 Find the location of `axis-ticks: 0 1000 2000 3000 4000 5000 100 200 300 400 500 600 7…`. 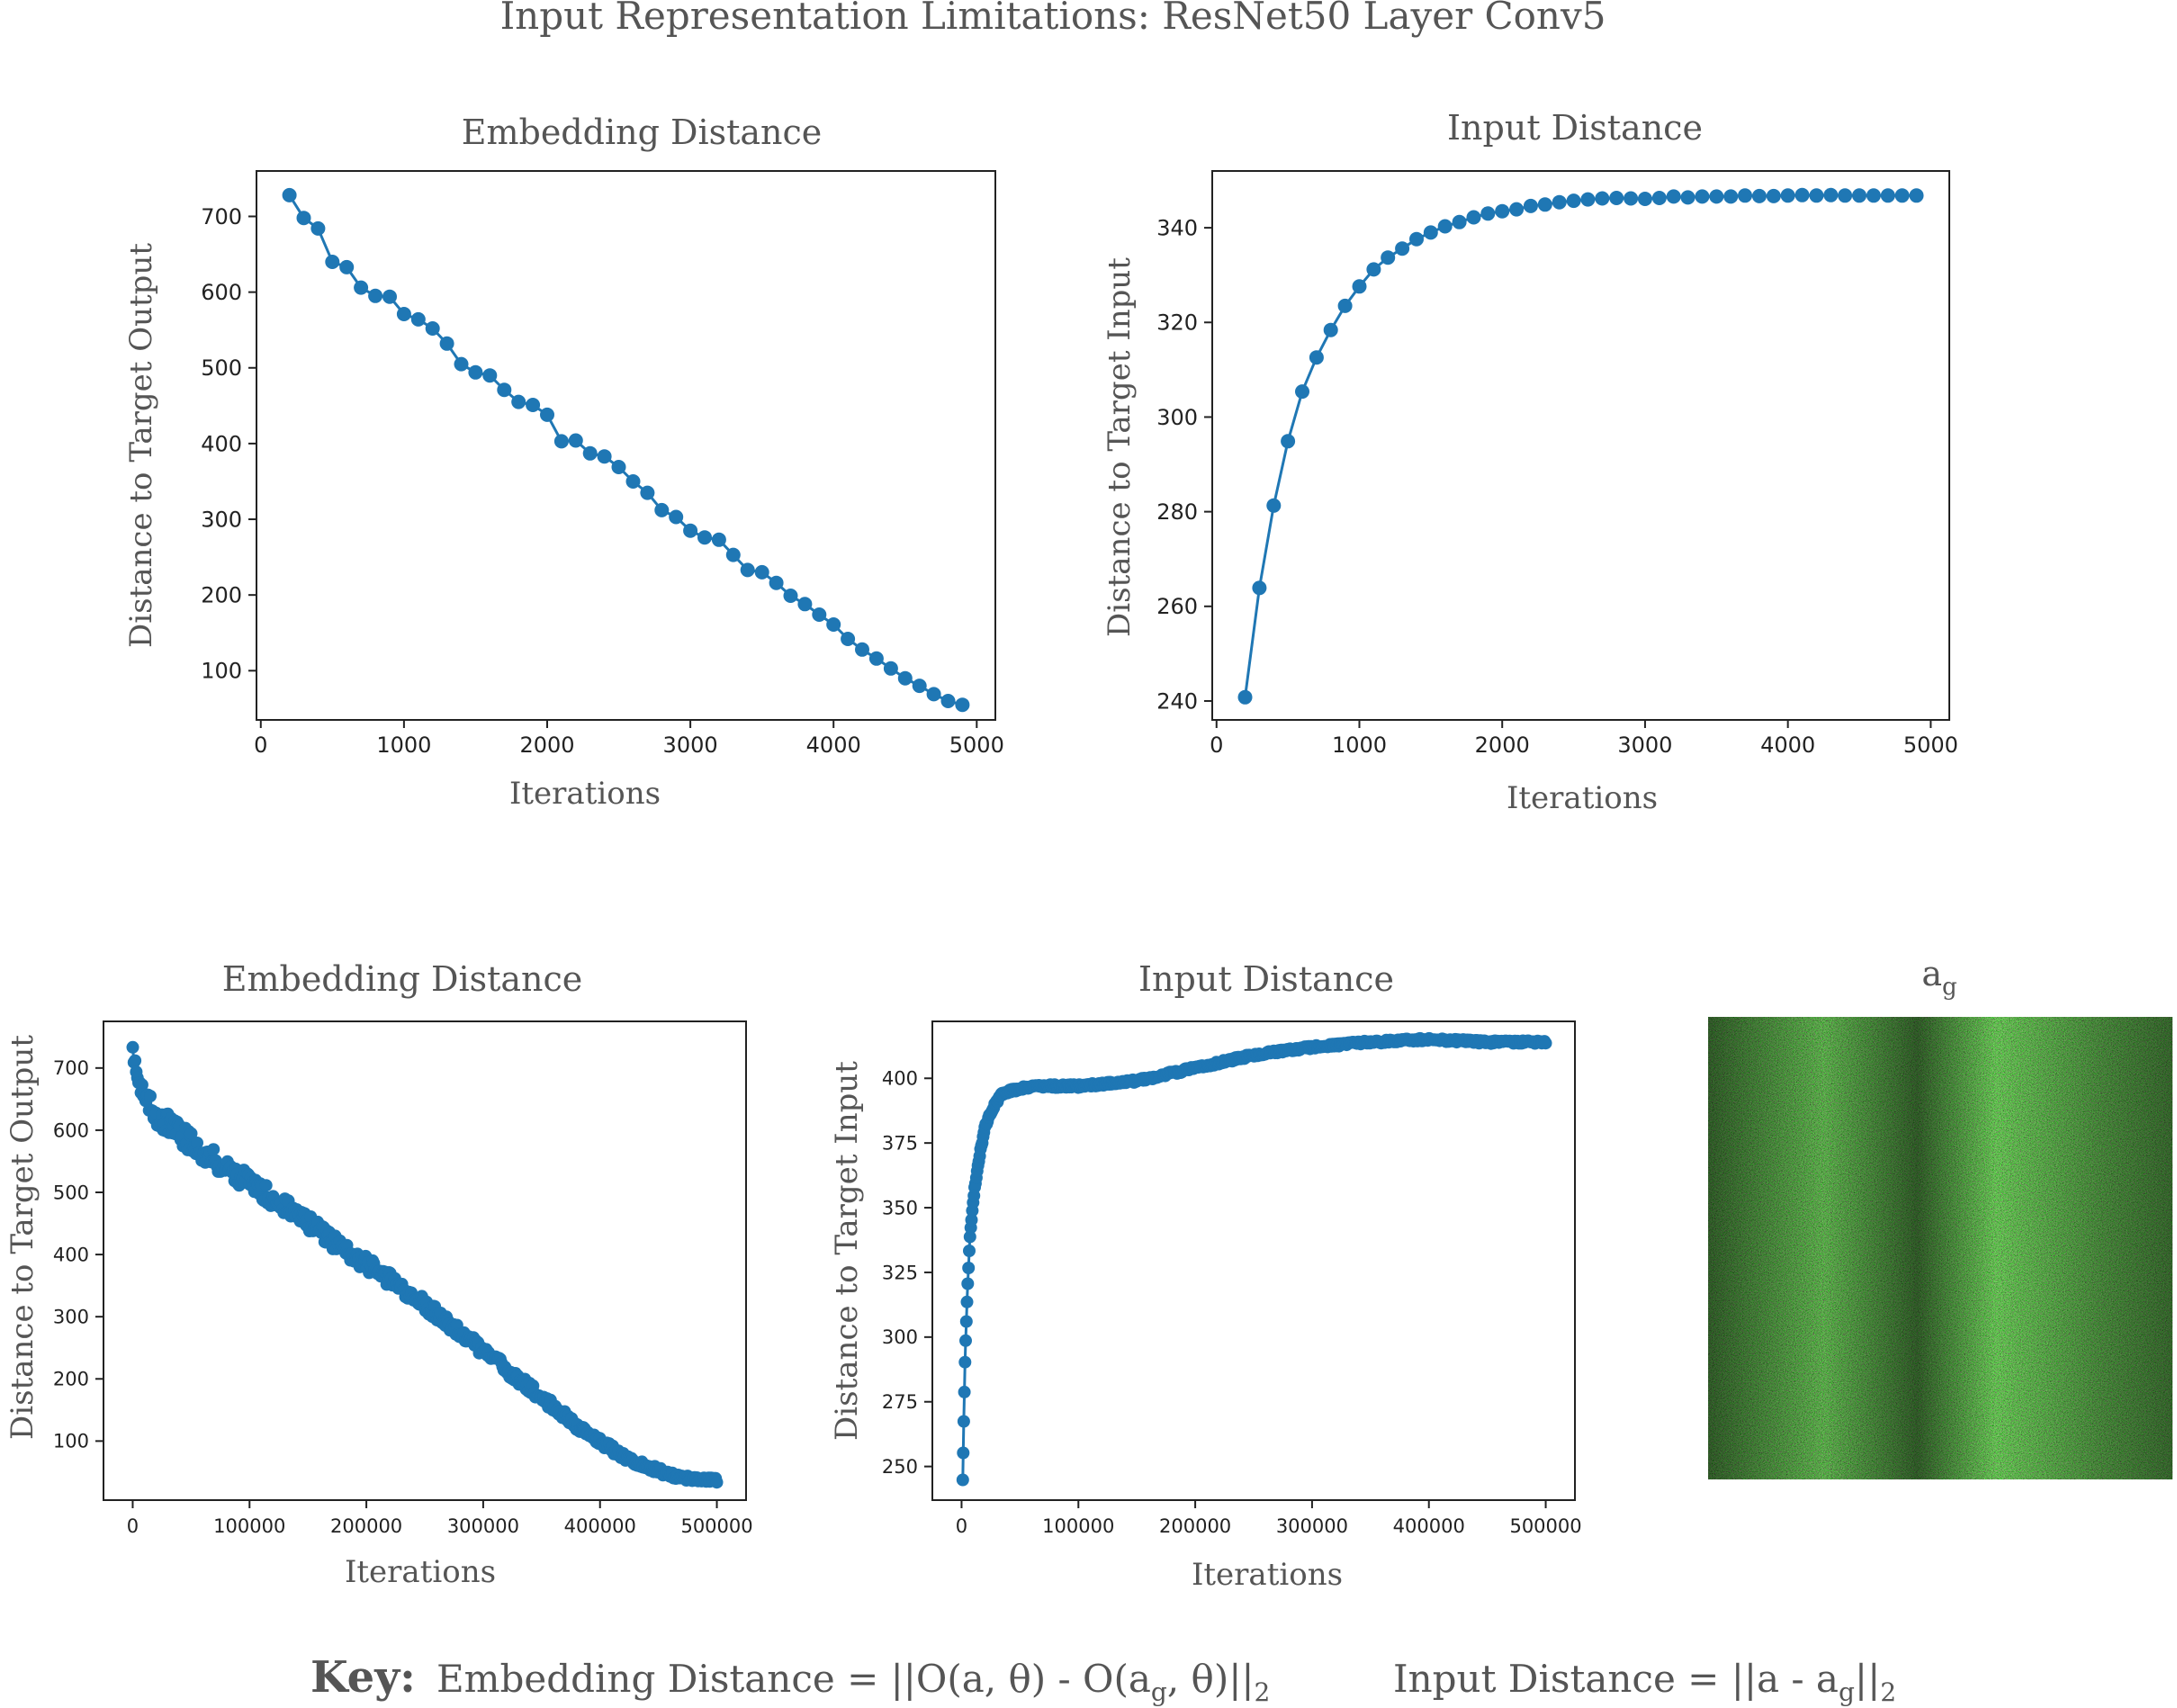

axis-ticks: 0 1000 2000 3000 4000 5000 100 200 300 400 500 600 7… is located at coordinates (602, 481).